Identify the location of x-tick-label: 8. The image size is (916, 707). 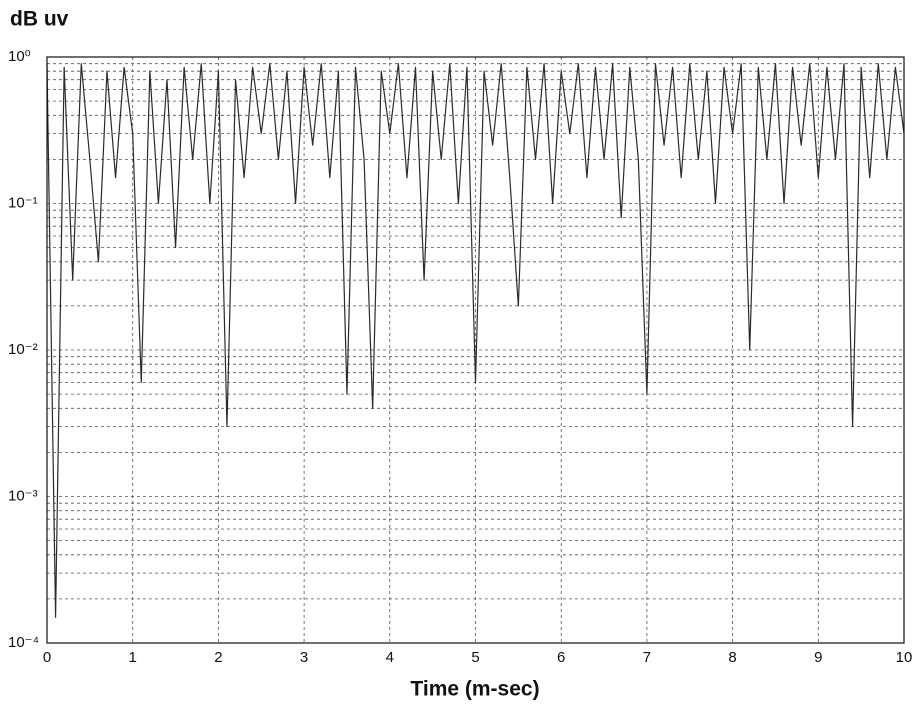
(732, 657).